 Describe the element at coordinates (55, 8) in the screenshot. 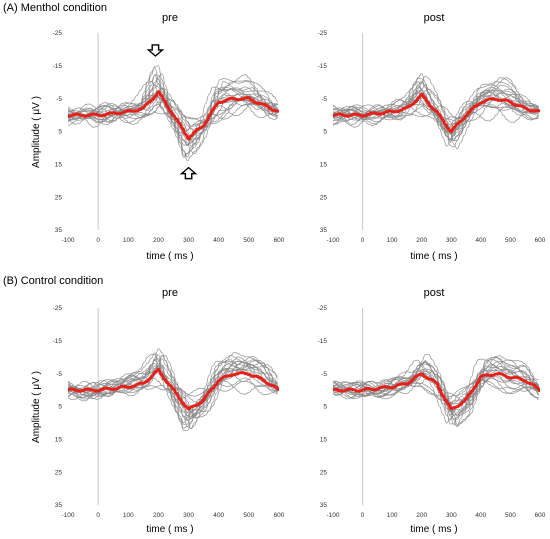

I see `condition-title-menthol: (A) Menthol condition` at that location.